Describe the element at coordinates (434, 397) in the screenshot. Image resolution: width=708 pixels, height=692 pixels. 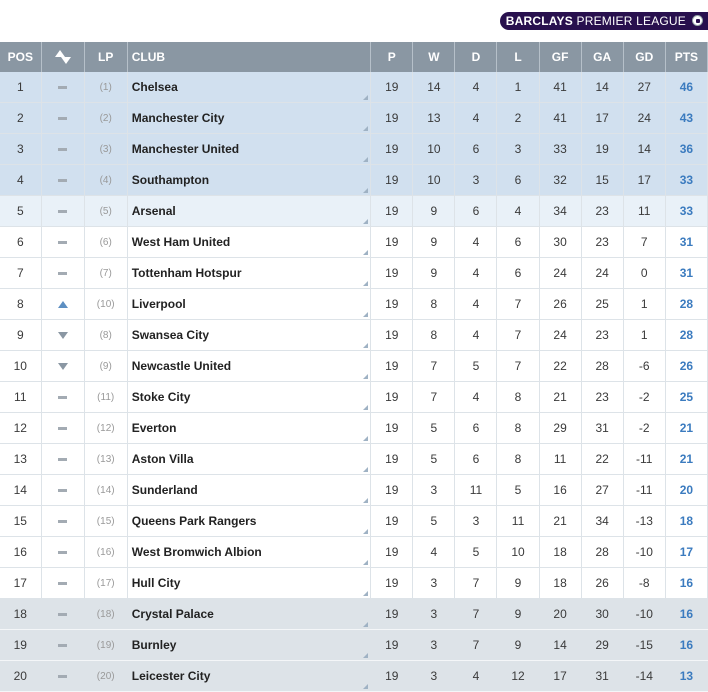
I see `won-cell: 7` at that location.